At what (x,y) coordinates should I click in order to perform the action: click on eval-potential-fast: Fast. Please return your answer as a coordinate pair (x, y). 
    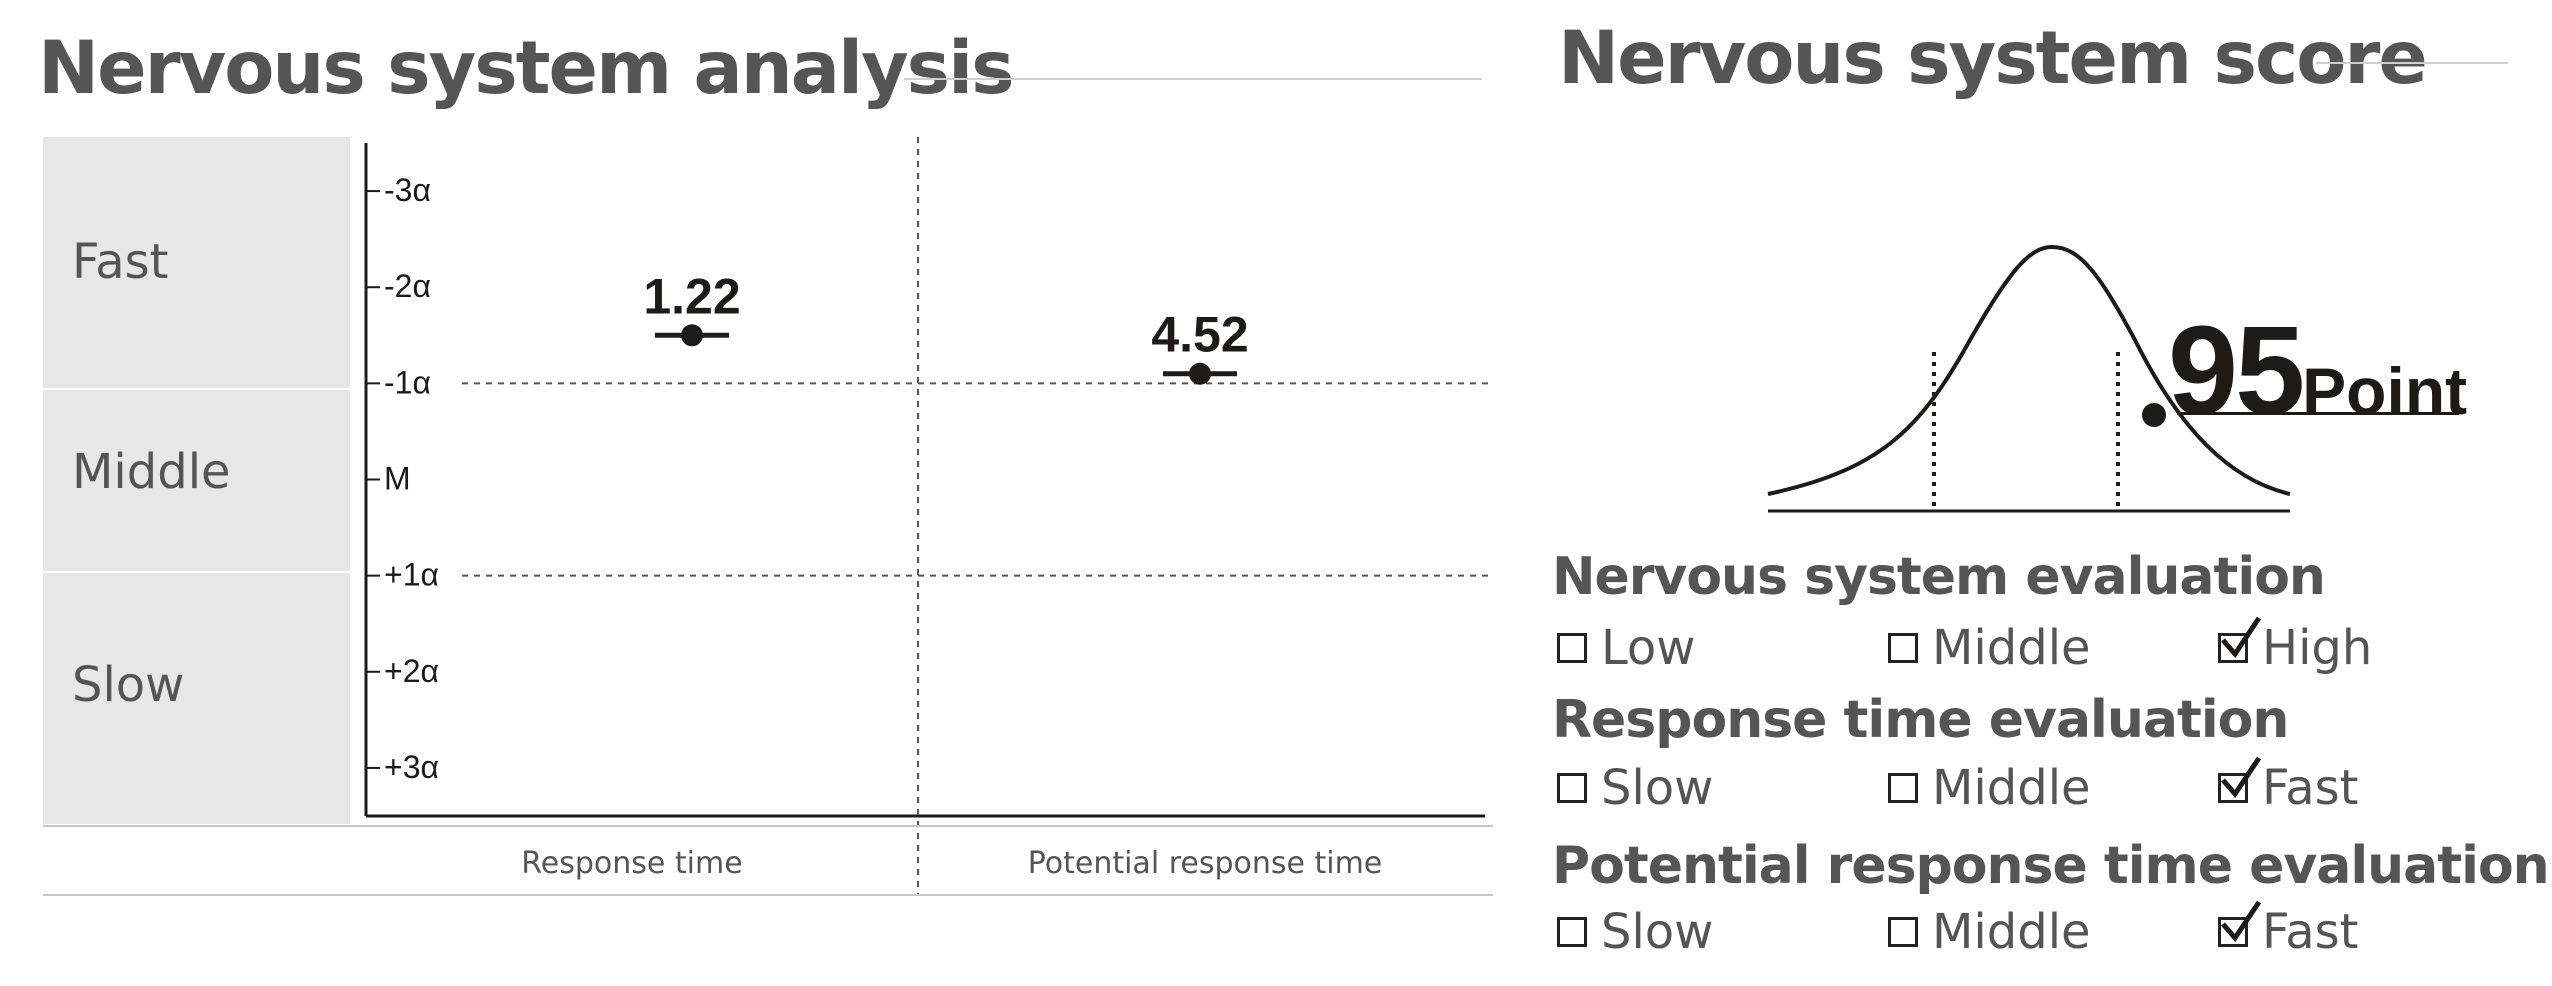
    Looking at the image, I should click on (2288, 931).